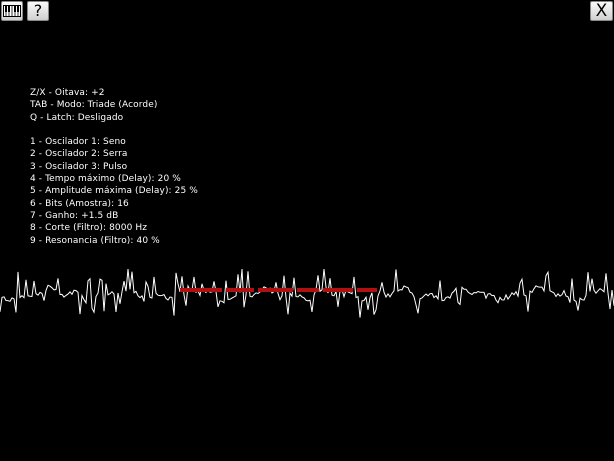 The height and width of the screenshot is (461, 614). I want to click on keyboard-button, so click(12, 11).